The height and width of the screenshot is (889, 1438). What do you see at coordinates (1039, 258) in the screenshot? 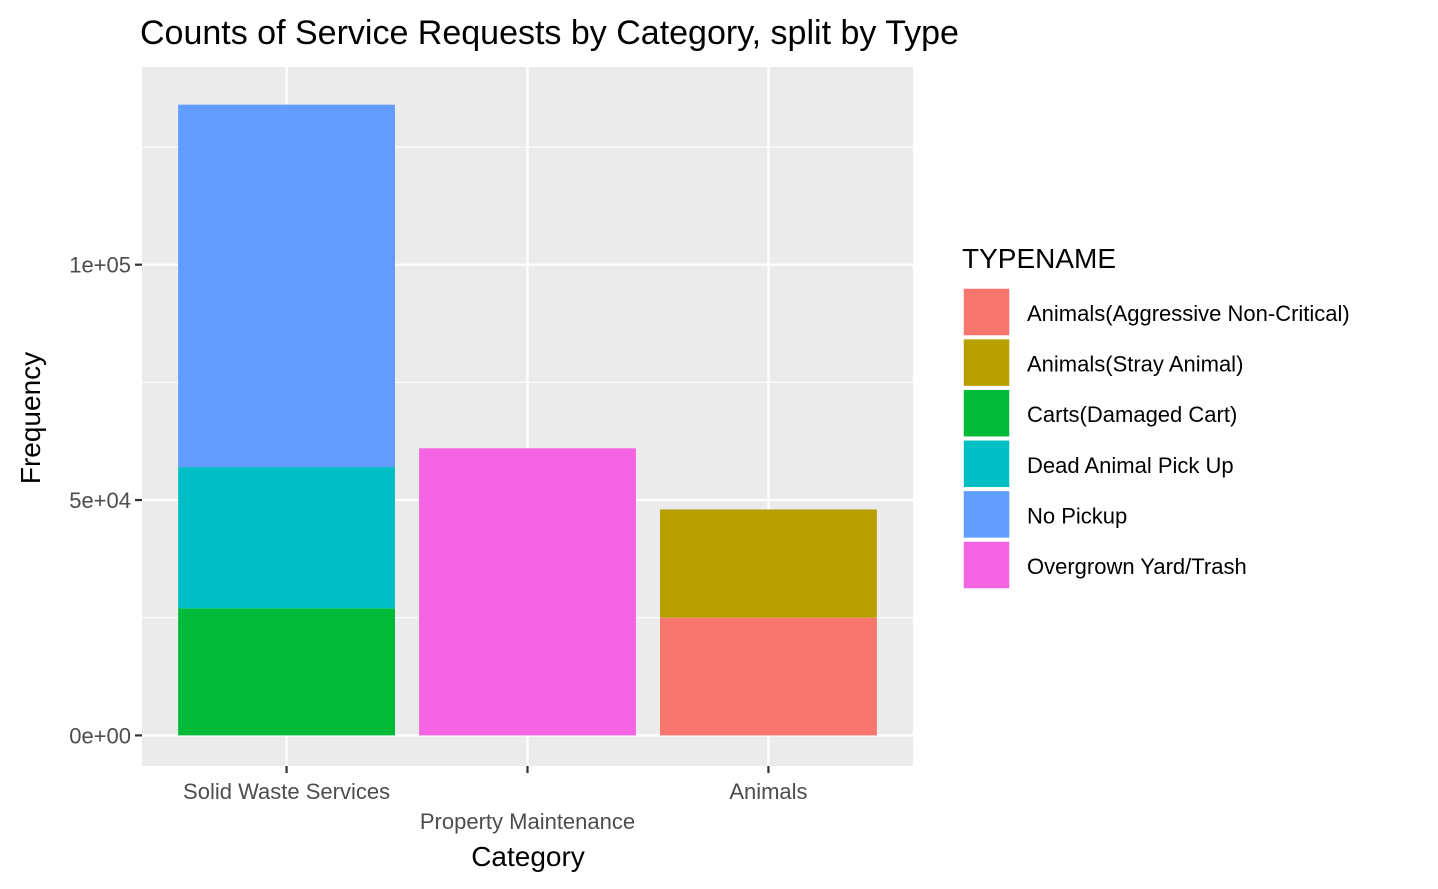
I see `legend-title: TYPENAME` at bounding box center [1039, 258].